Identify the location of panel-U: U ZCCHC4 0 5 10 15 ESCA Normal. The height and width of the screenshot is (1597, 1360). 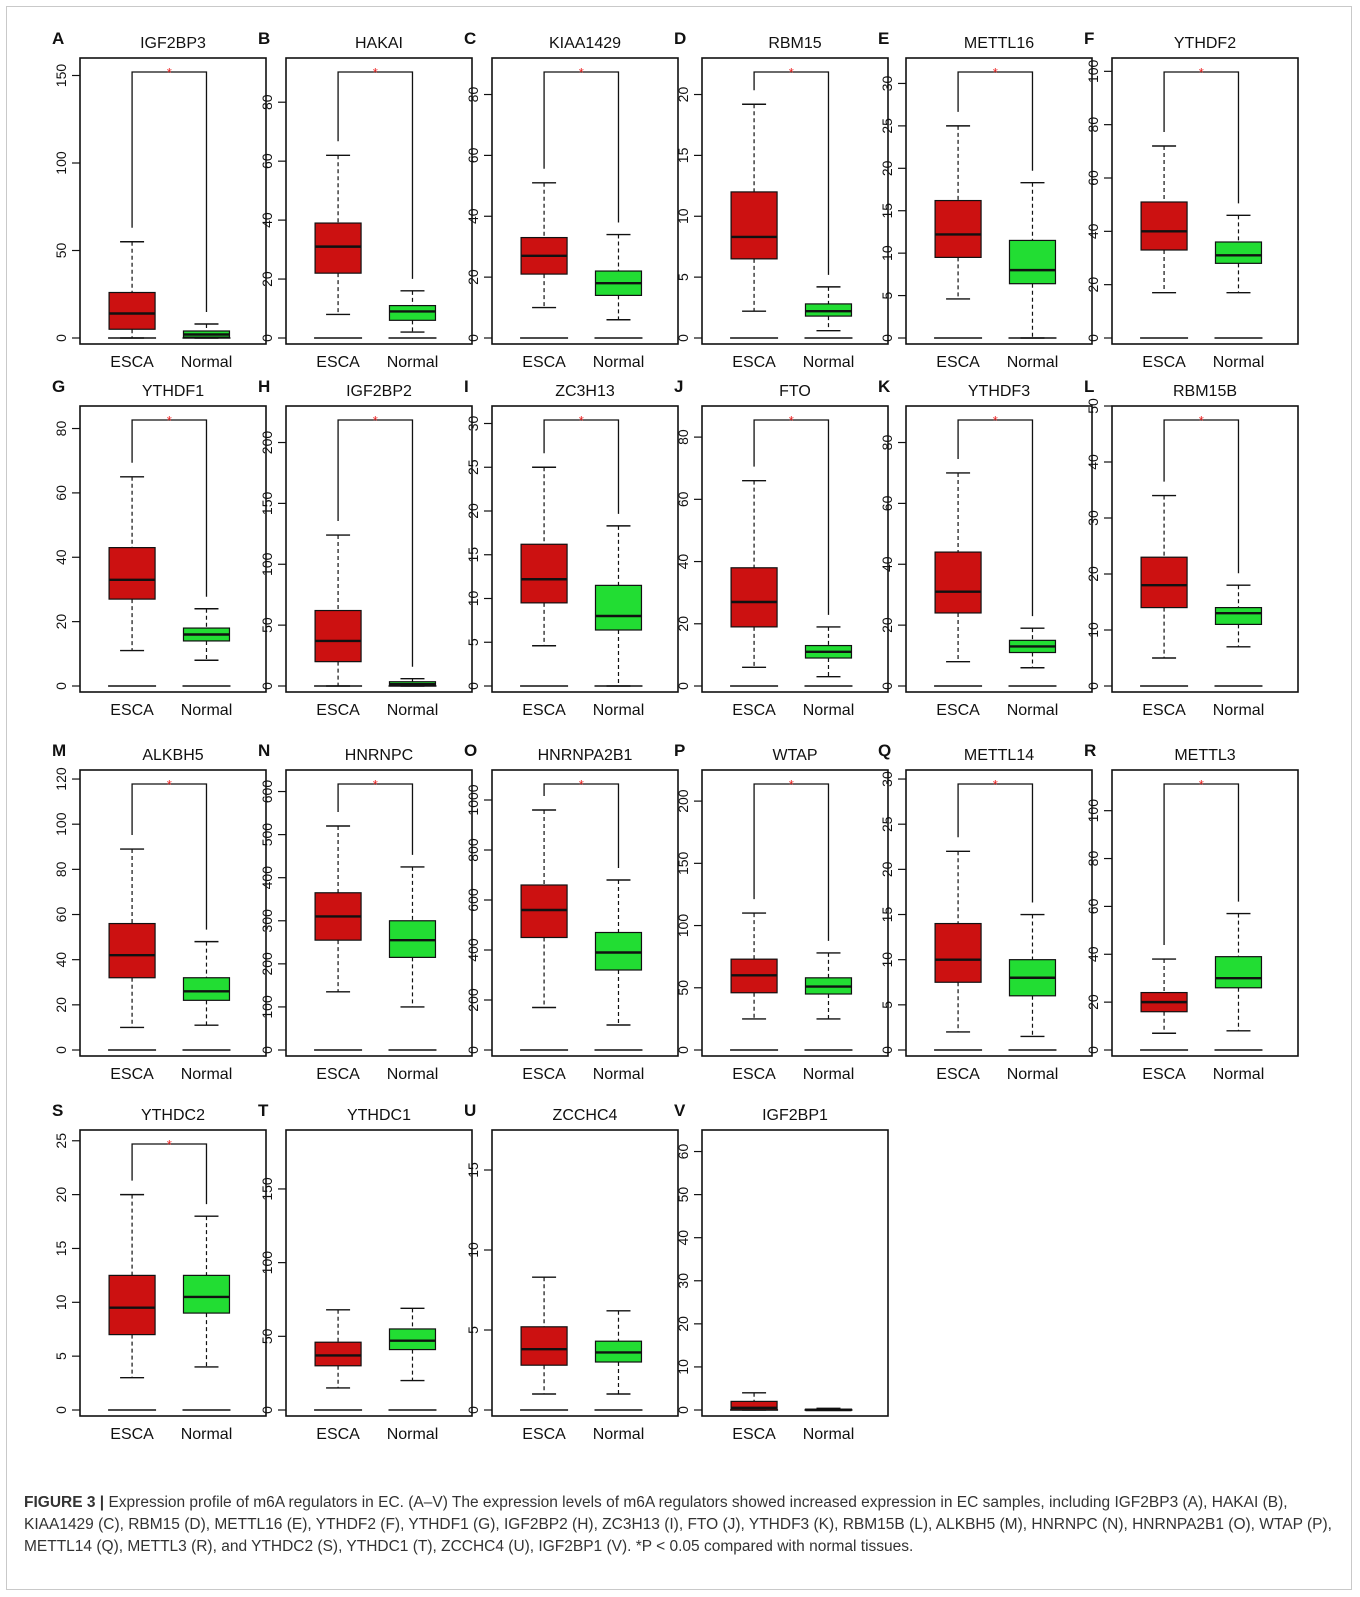
(571, 1272).